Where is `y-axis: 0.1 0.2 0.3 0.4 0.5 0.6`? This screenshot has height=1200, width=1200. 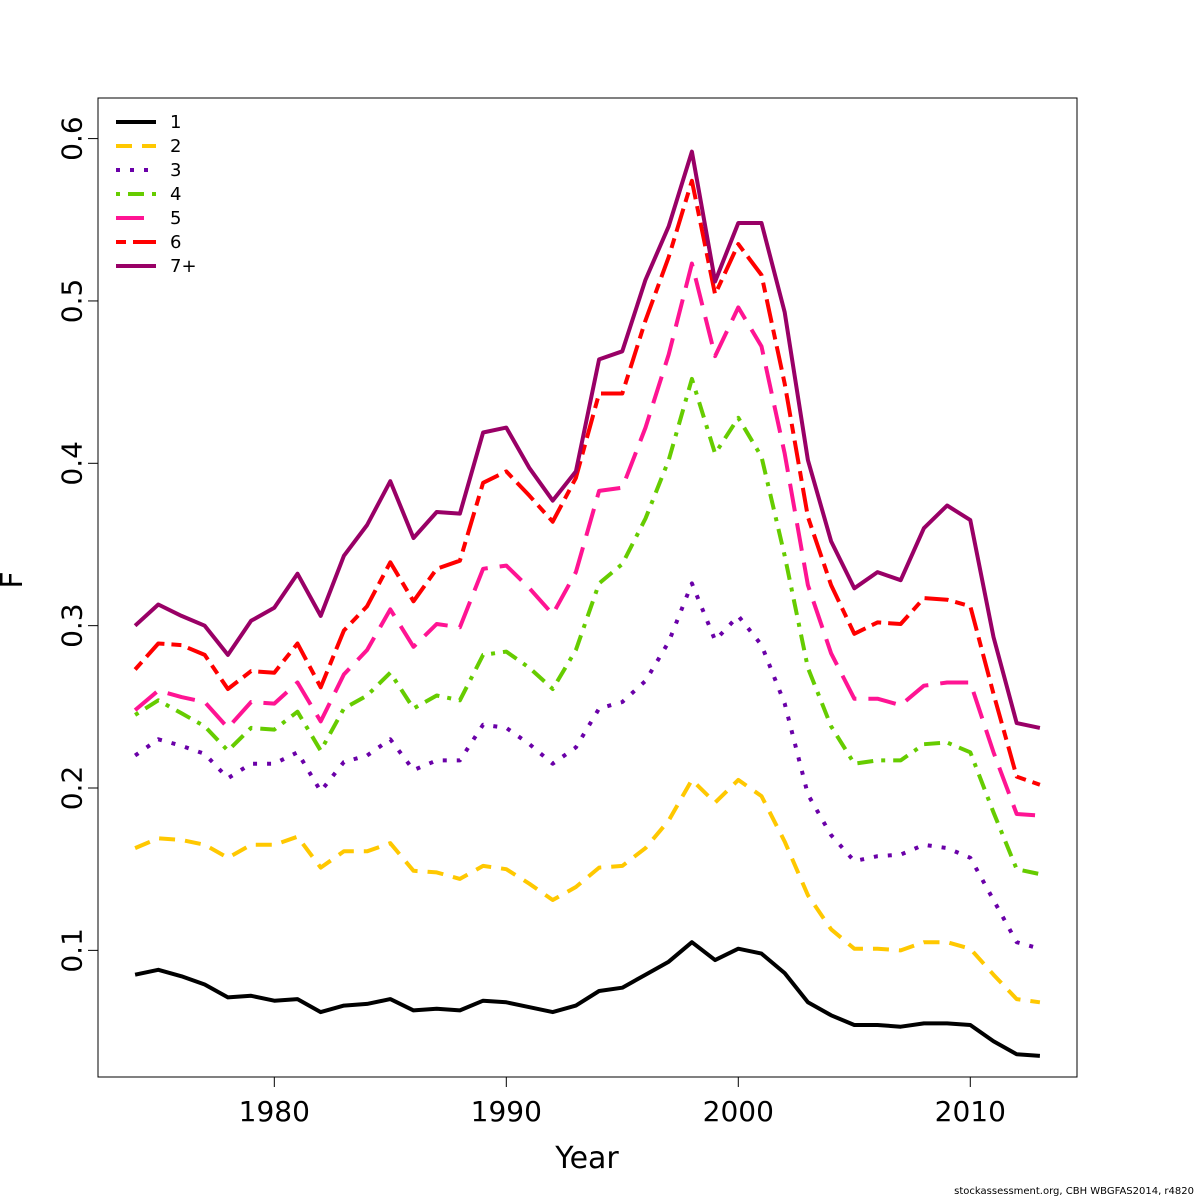 y-axis: 0.1 0.2 0.3 0.4 0.5 0.6 is located at coordinates (77, 544).